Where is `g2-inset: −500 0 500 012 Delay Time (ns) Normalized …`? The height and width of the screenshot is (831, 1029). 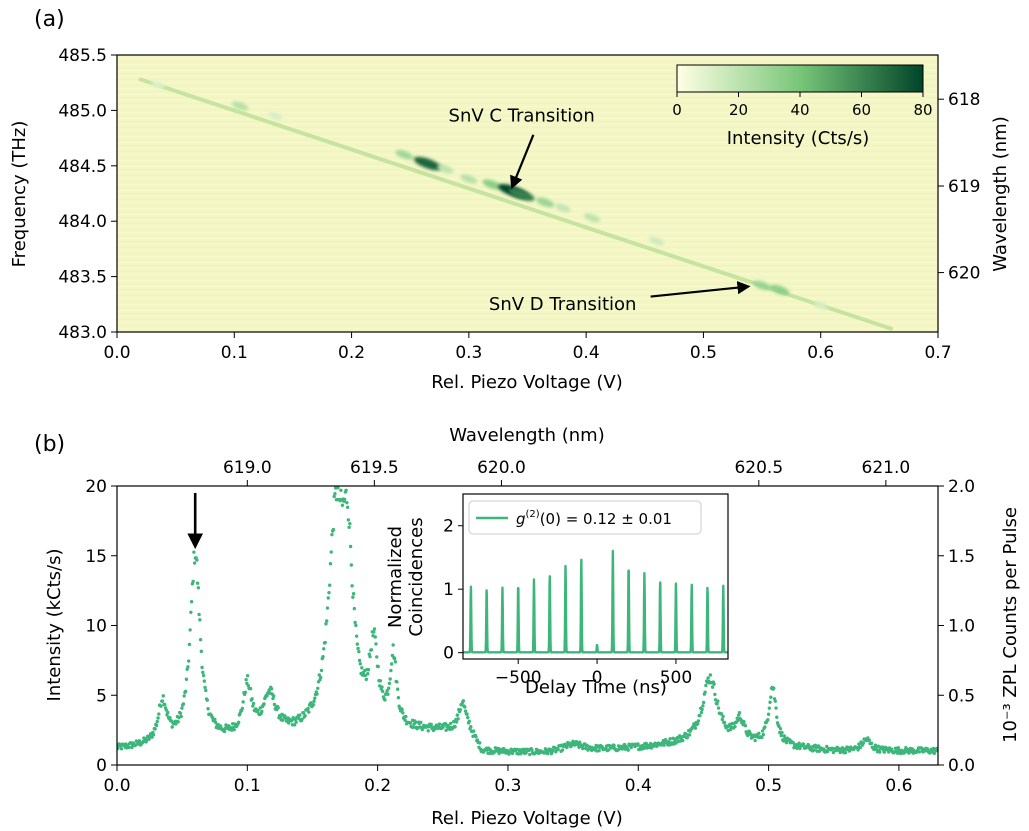
g2-inset: −500 0 500 012 Delay Time (ns) Normalized … is located at coordinates (557, 595).